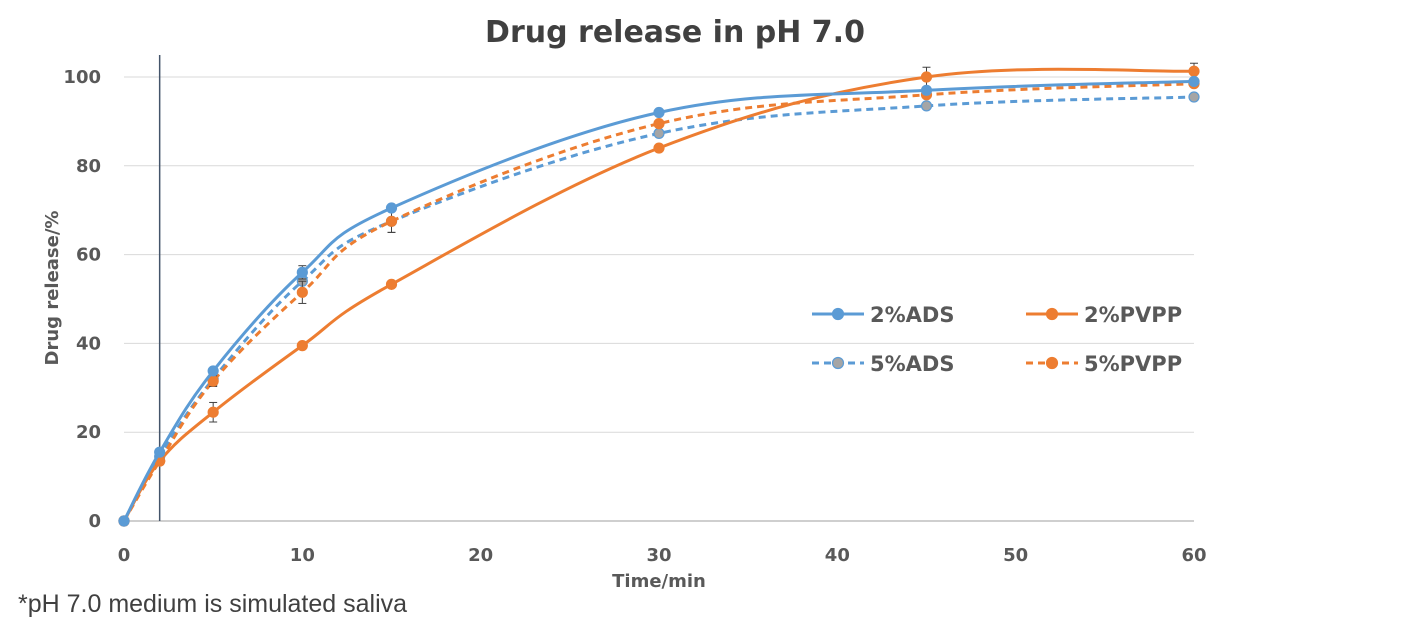  I want to click on legend-item-2pct-ads: 2%ADS, so click(883, 315).